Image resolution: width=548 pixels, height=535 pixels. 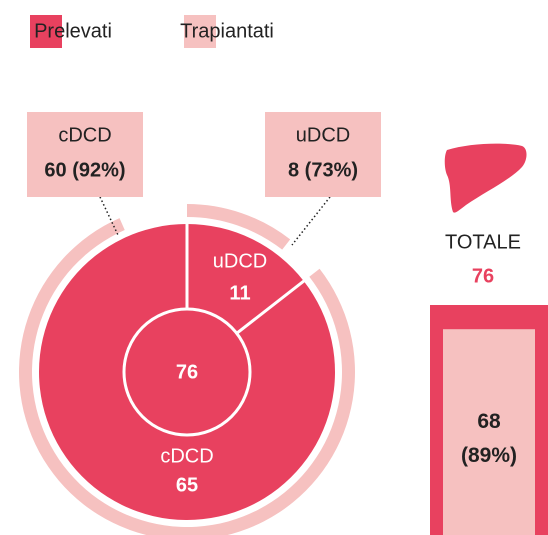 I want to click on callout-category: uDCD, so click(x=323, y=135).